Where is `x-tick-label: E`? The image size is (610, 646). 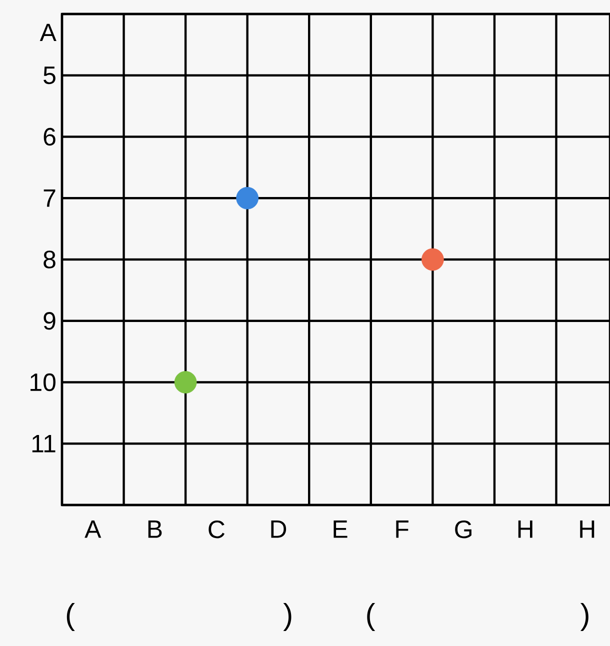
x-tick-label: E is located at coordinates (341, 529).